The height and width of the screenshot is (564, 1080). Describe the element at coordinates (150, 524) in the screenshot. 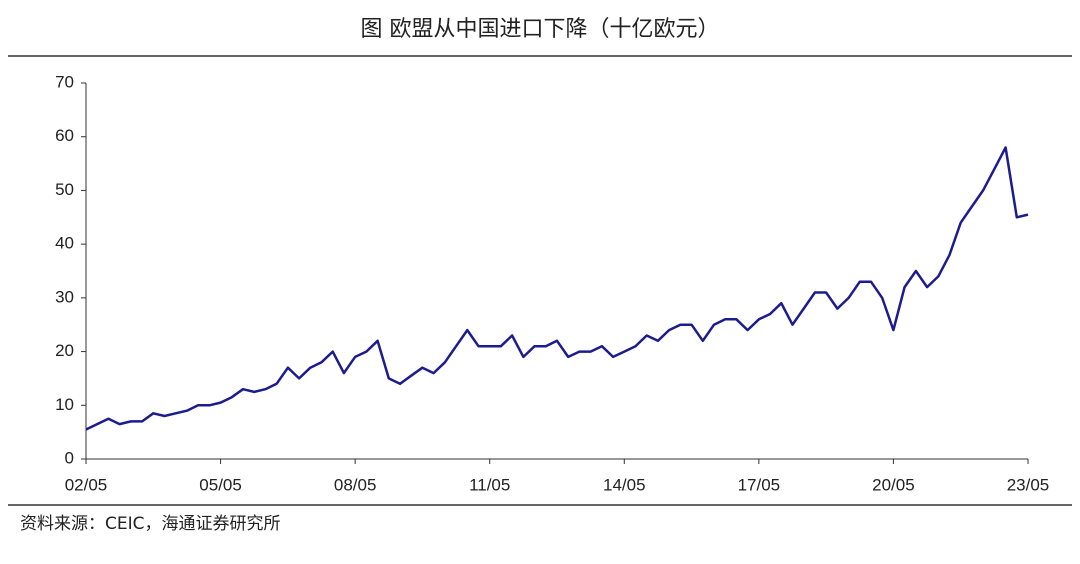

I see `source: 资料来源：CEIC，海通证券研究所` at that location.